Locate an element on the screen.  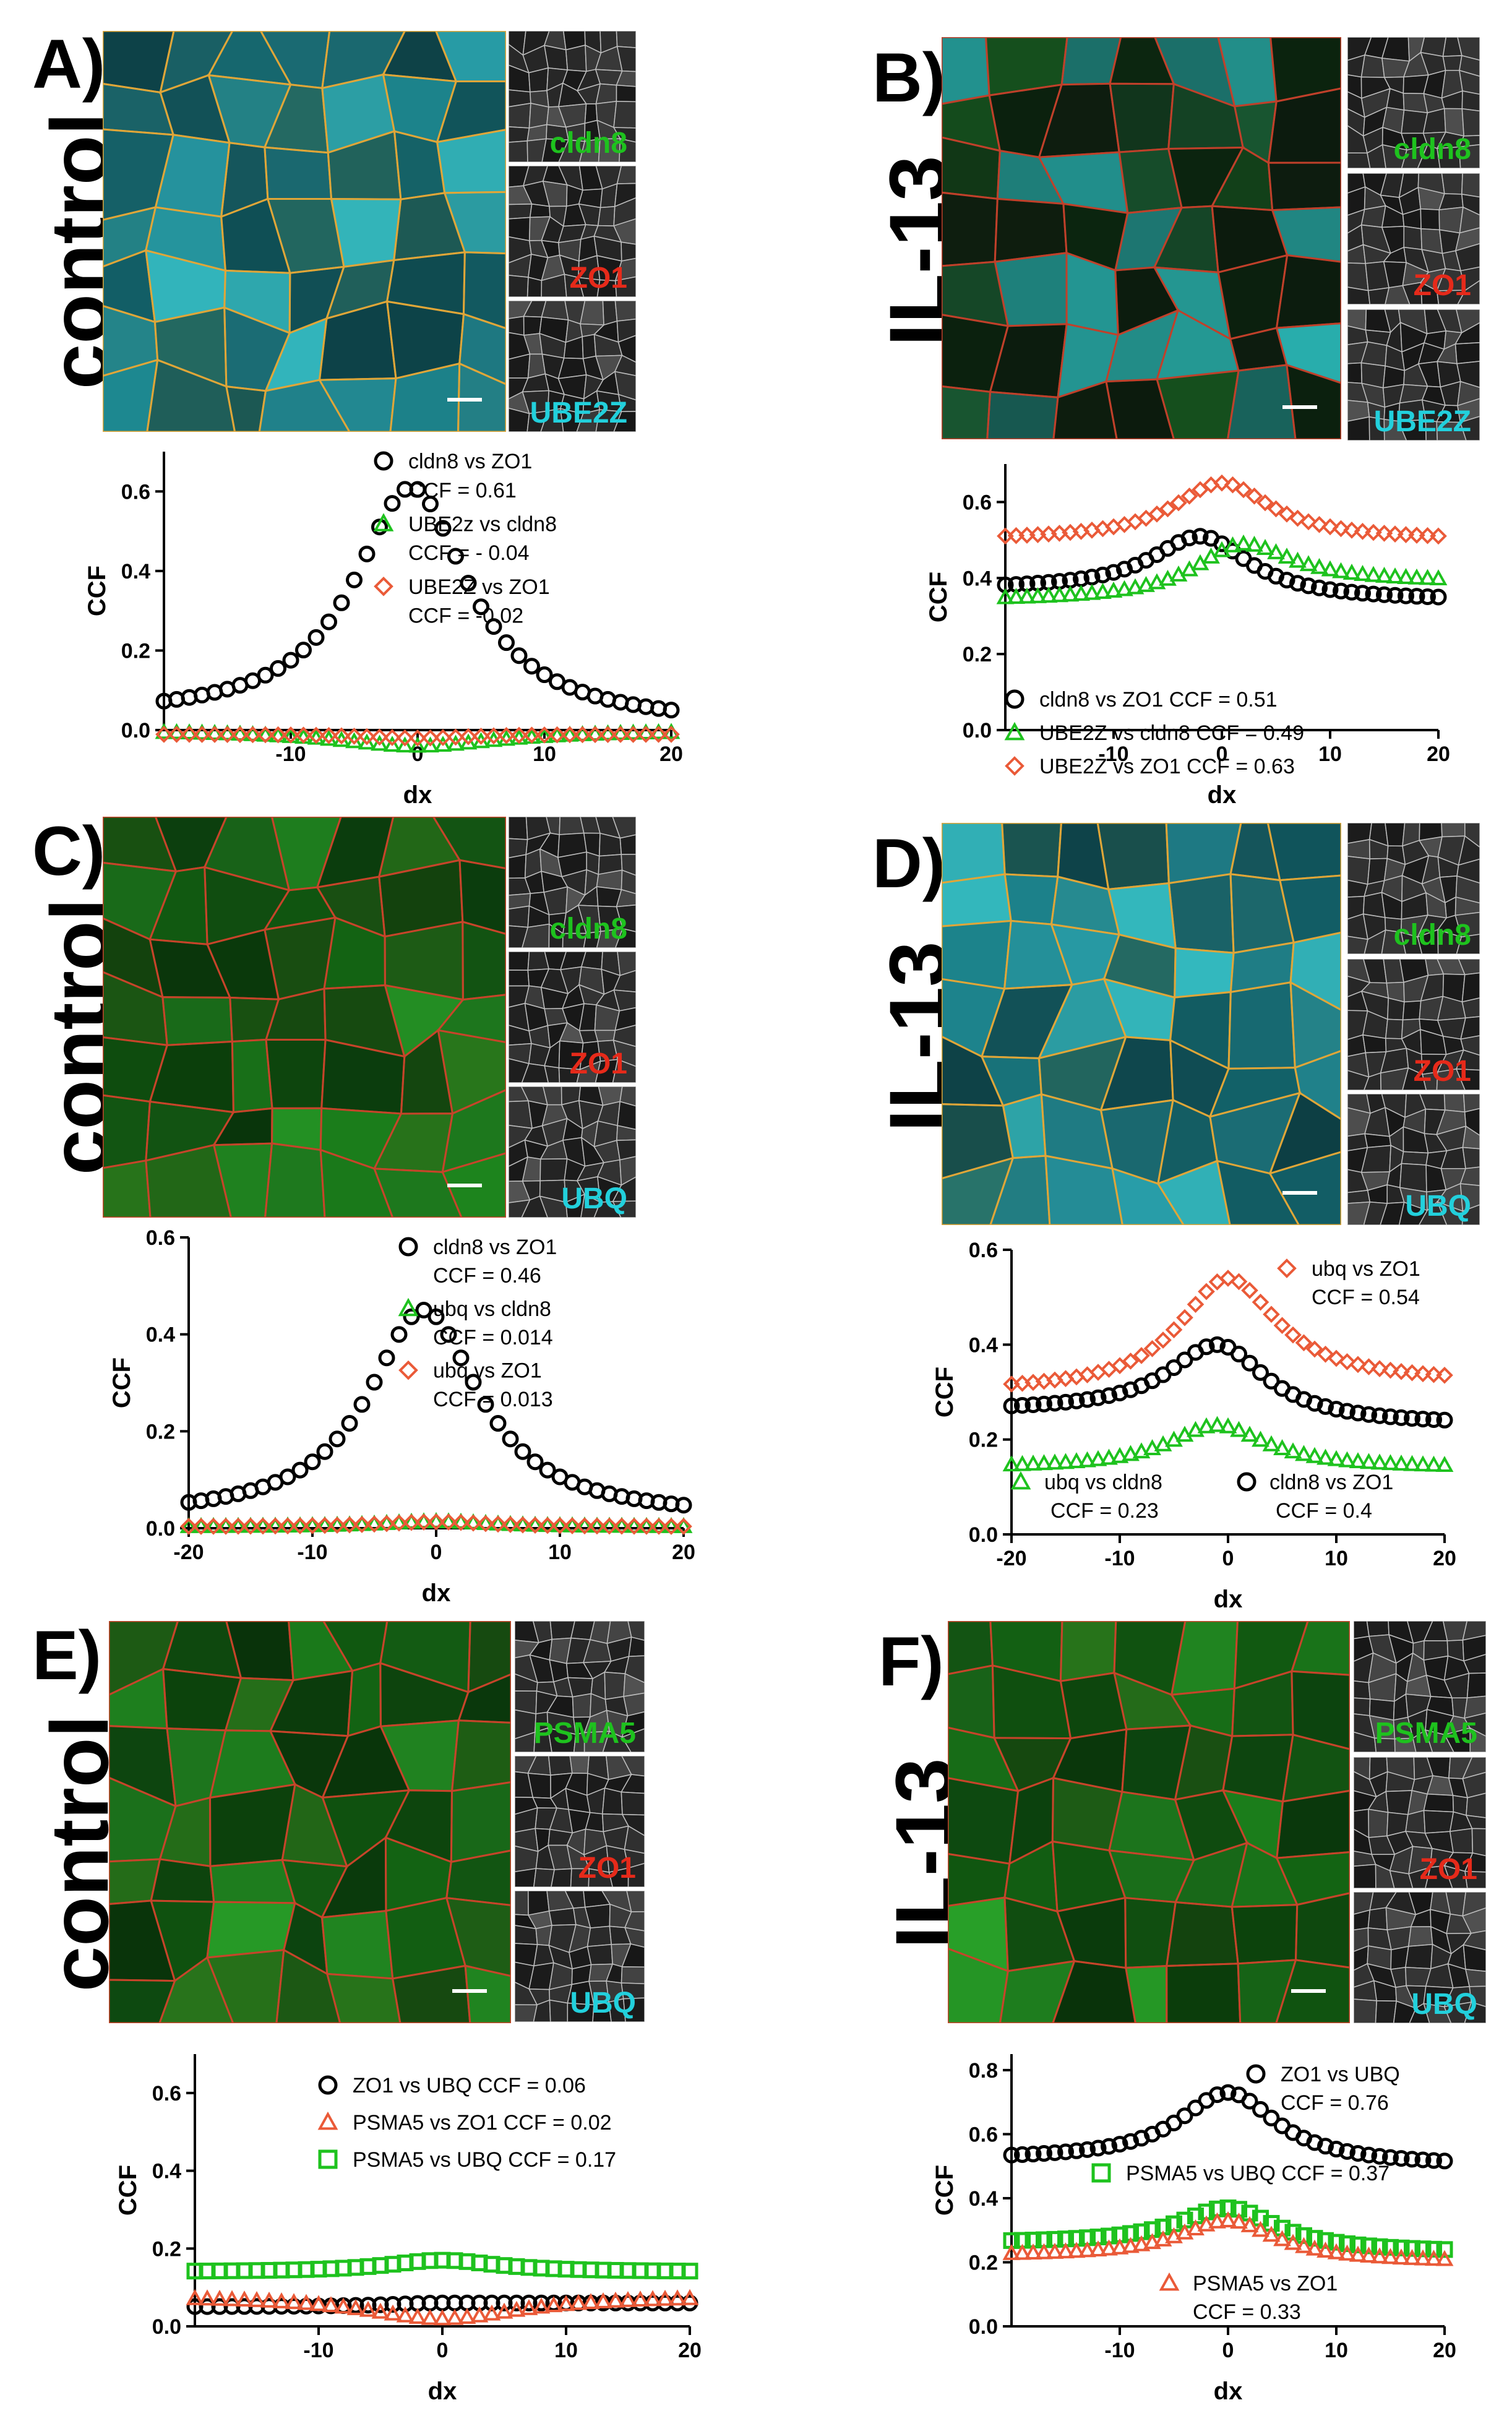
y-axis-label: CCF is located at coordinates (945, 1392).